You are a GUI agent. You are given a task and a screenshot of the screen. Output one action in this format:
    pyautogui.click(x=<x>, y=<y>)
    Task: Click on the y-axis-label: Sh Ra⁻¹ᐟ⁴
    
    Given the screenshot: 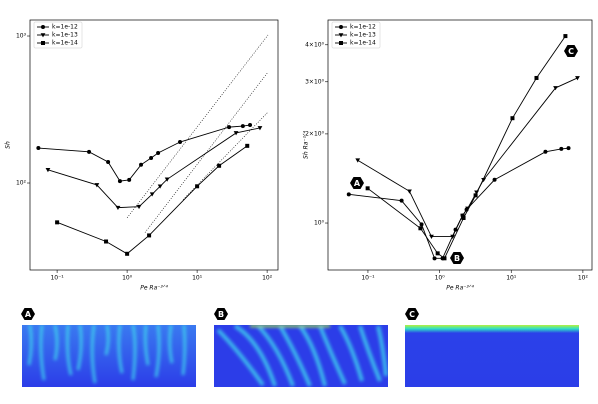 What is the action you would take?
    pyautogui.click(x=306, y=144)
    